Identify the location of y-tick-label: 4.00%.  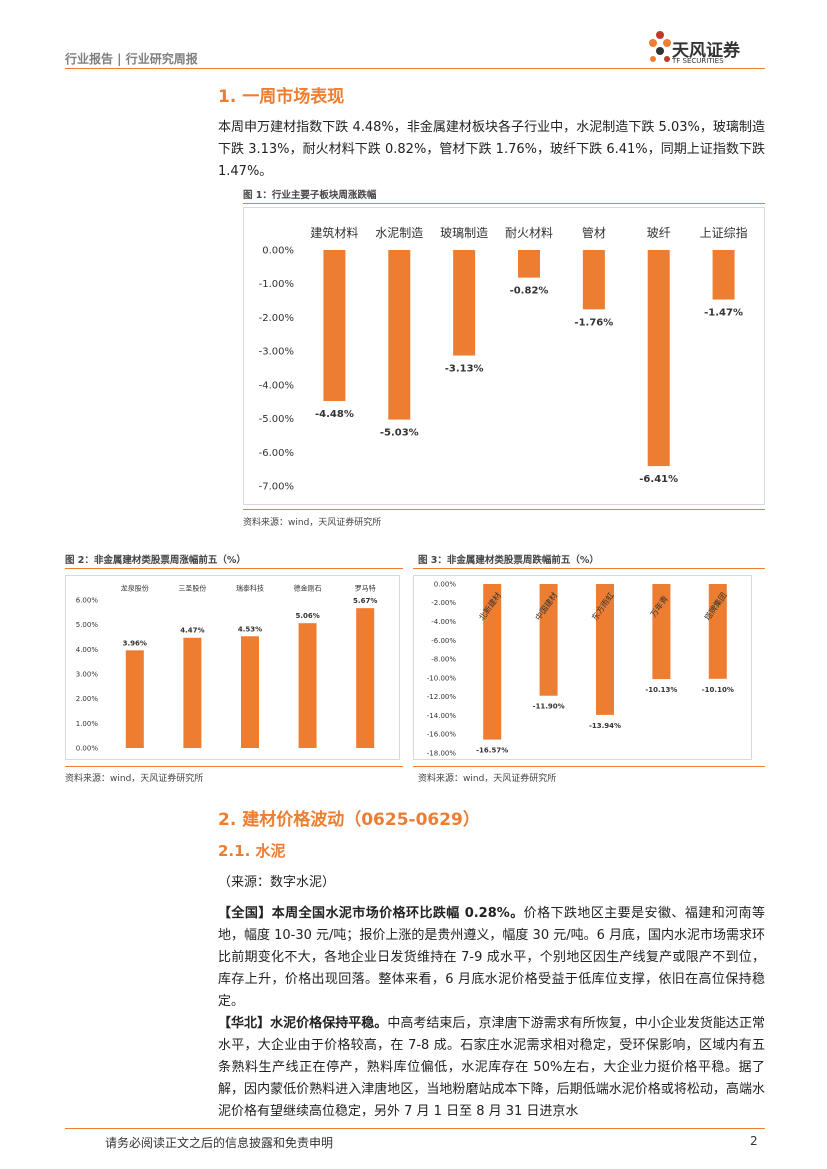
(87, 650).